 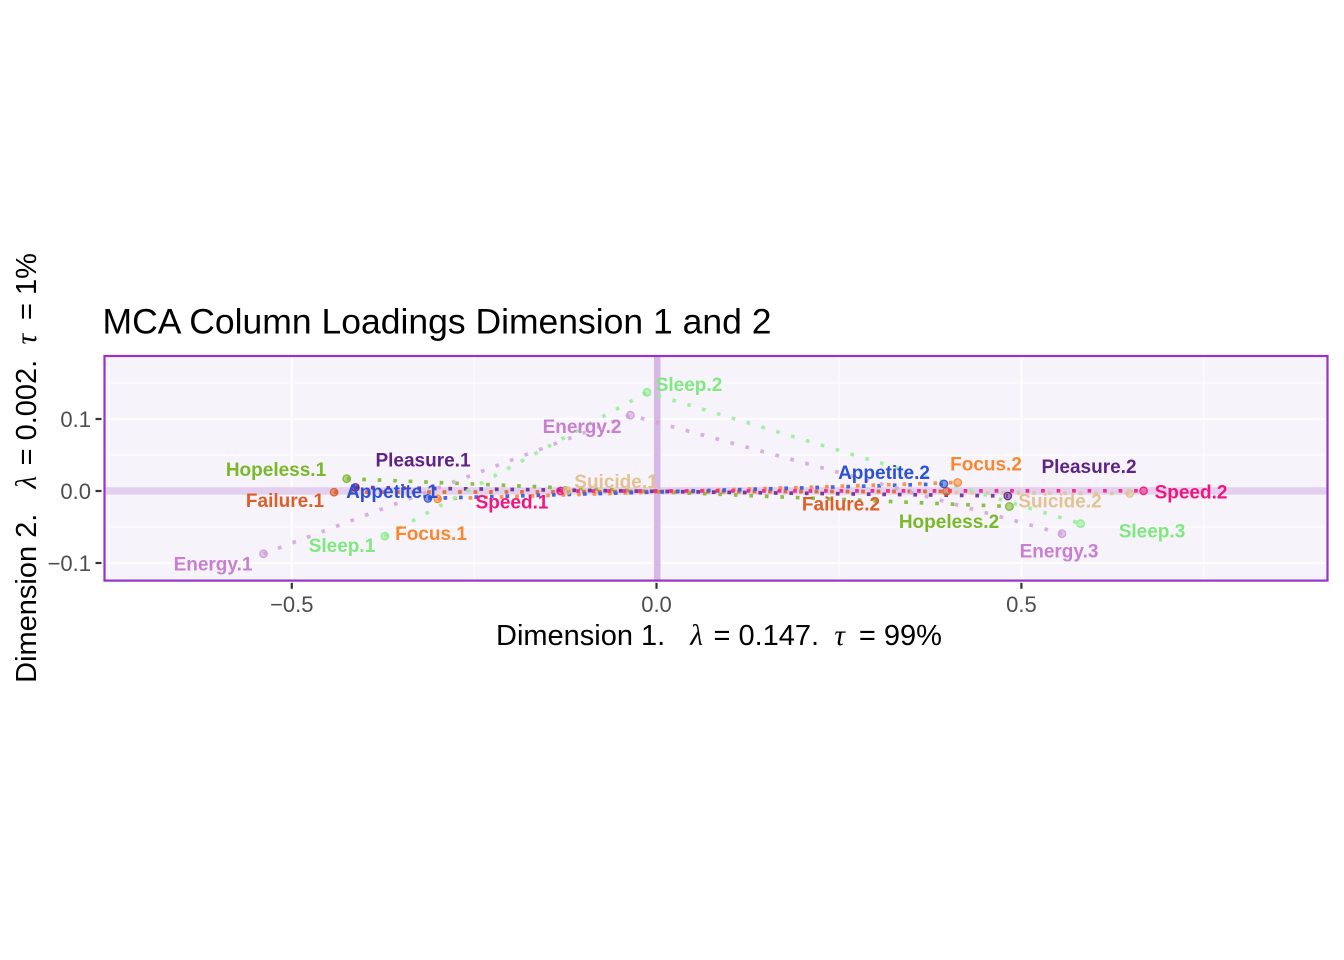 What do you see at coordinates (986, 465) in the screenshot?
I see `svg-text: Focus.2` at bounding box center [986, 465].